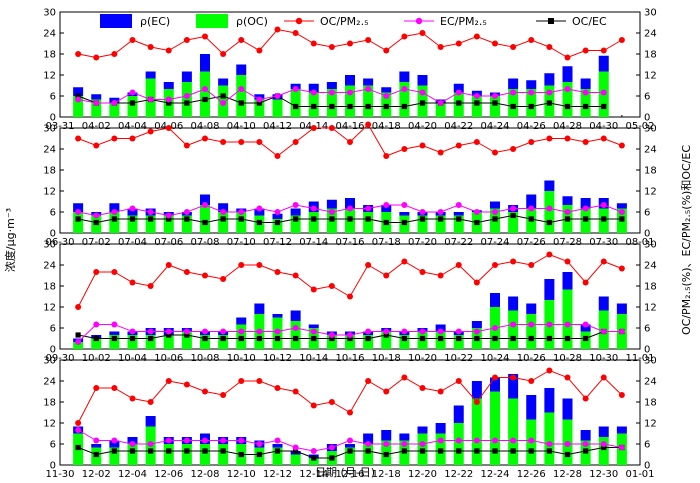 Image resolution: width=700 pixels, height=483 pixels. I want to click on y-tick-label-right: 12, so click(650, 308).